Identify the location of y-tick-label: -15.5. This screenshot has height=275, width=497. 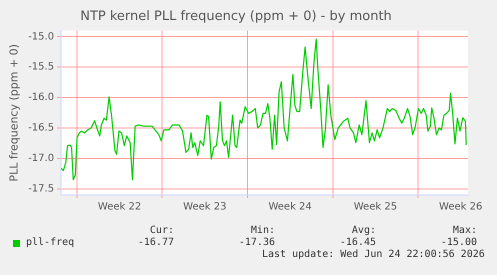
(41, 67).